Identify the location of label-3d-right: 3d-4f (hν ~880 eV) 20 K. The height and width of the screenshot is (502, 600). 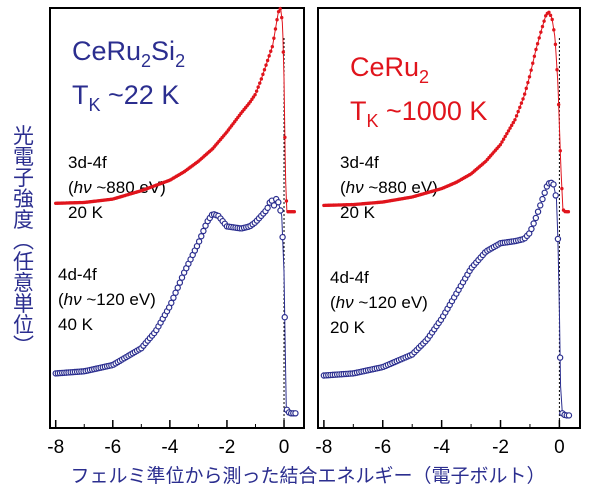
(389, 187).